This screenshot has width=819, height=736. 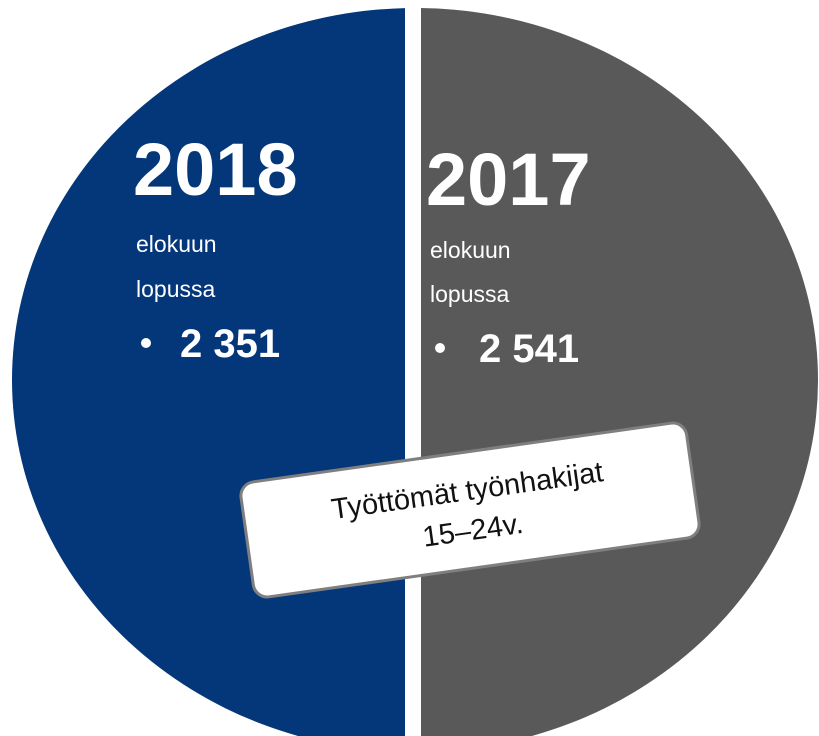 I want to click on left-line2: lopussa, so click(x=175, y=289).